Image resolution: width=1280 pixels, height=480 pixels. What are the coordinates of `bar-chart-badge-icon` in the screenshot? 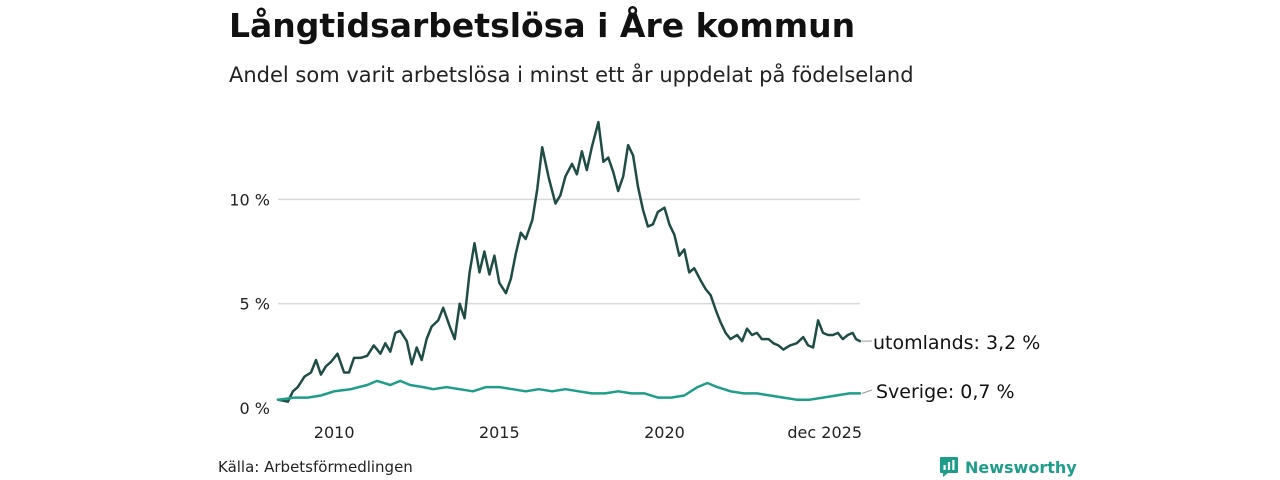 It's located at (949, 467).